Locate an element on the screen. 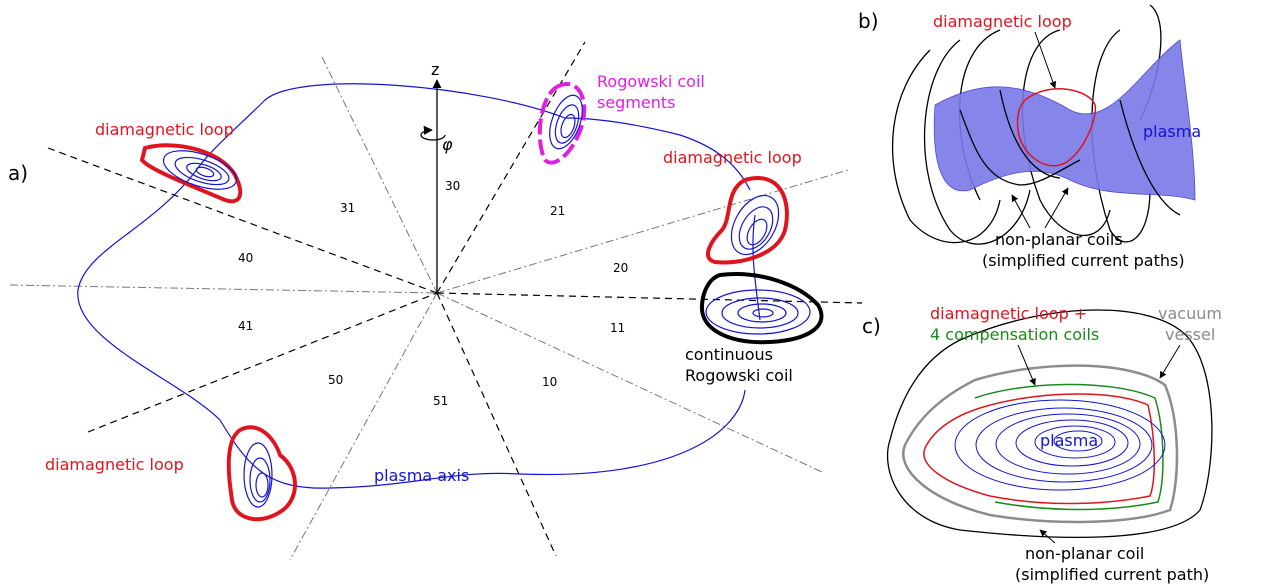 This screenshot has width=1266, height=586. cross-section-top is located at coordinates (562, 123).